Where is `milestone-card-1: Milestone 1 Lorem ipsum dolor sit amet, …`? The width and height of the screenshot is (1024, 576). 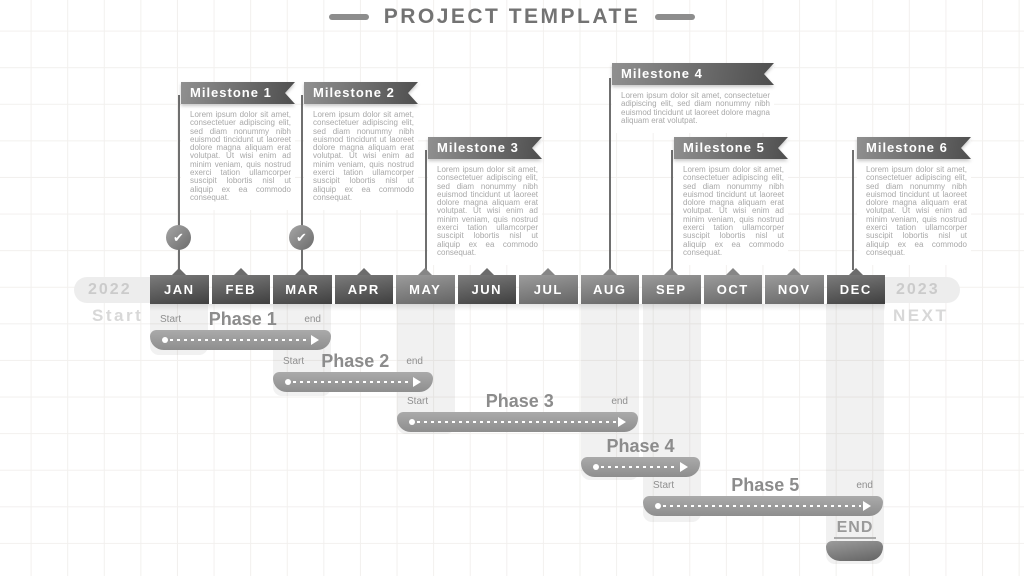
milestone-card-1: Milestone 1 Lorem ipsum dolor sit amet, … is located at coordinates (238, 146).